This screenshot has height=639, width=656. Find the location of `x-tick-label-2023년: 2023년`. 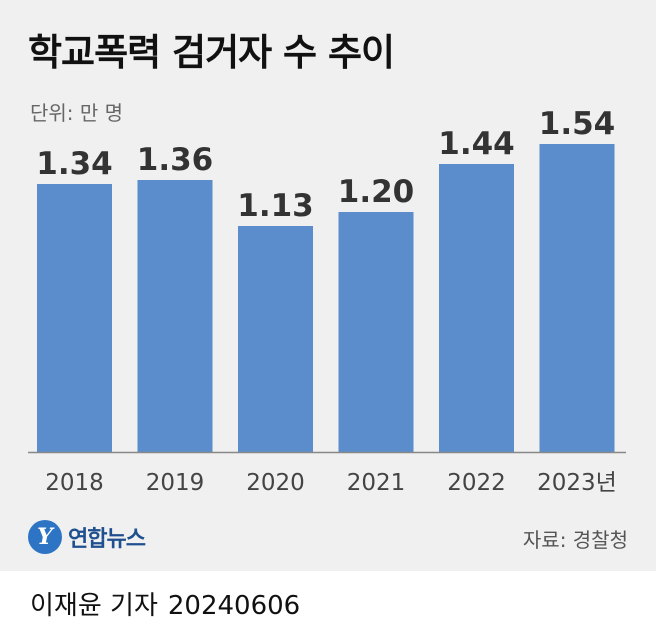

x-tick-label-2023년: 2023년 is located at coordinates (577, 483).